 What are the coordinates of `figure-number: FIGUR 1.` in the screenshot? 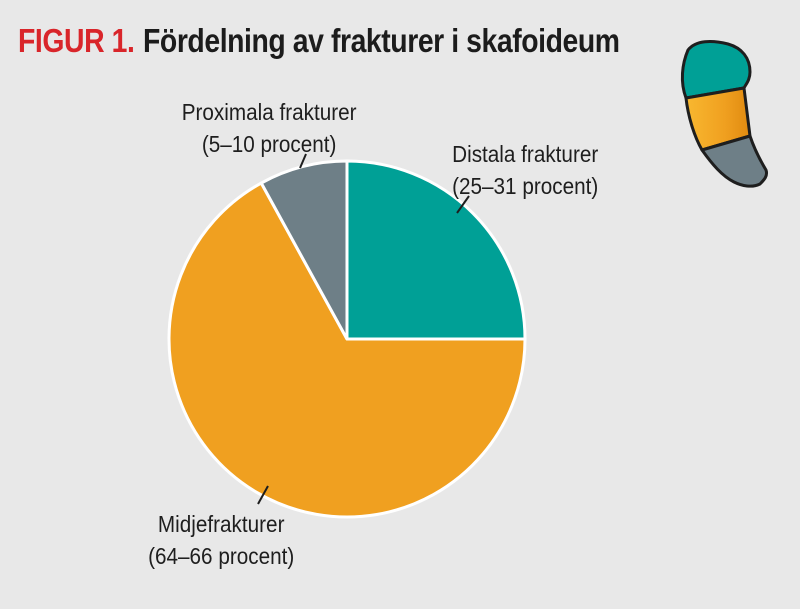 It's located at (76, 40).